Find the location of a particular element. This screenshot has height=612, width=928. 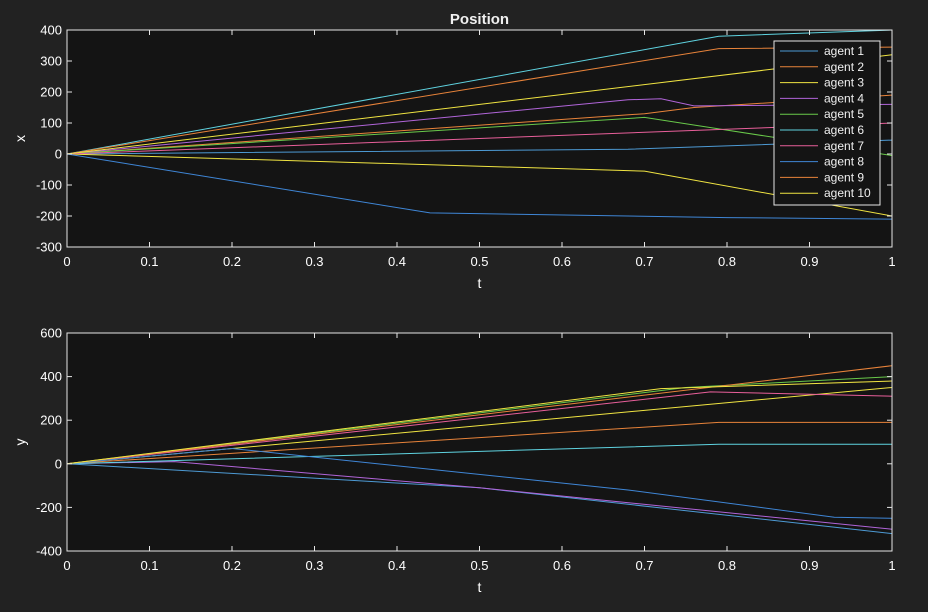

y-plot-xlabel: t is located at coordinates (480, 587).